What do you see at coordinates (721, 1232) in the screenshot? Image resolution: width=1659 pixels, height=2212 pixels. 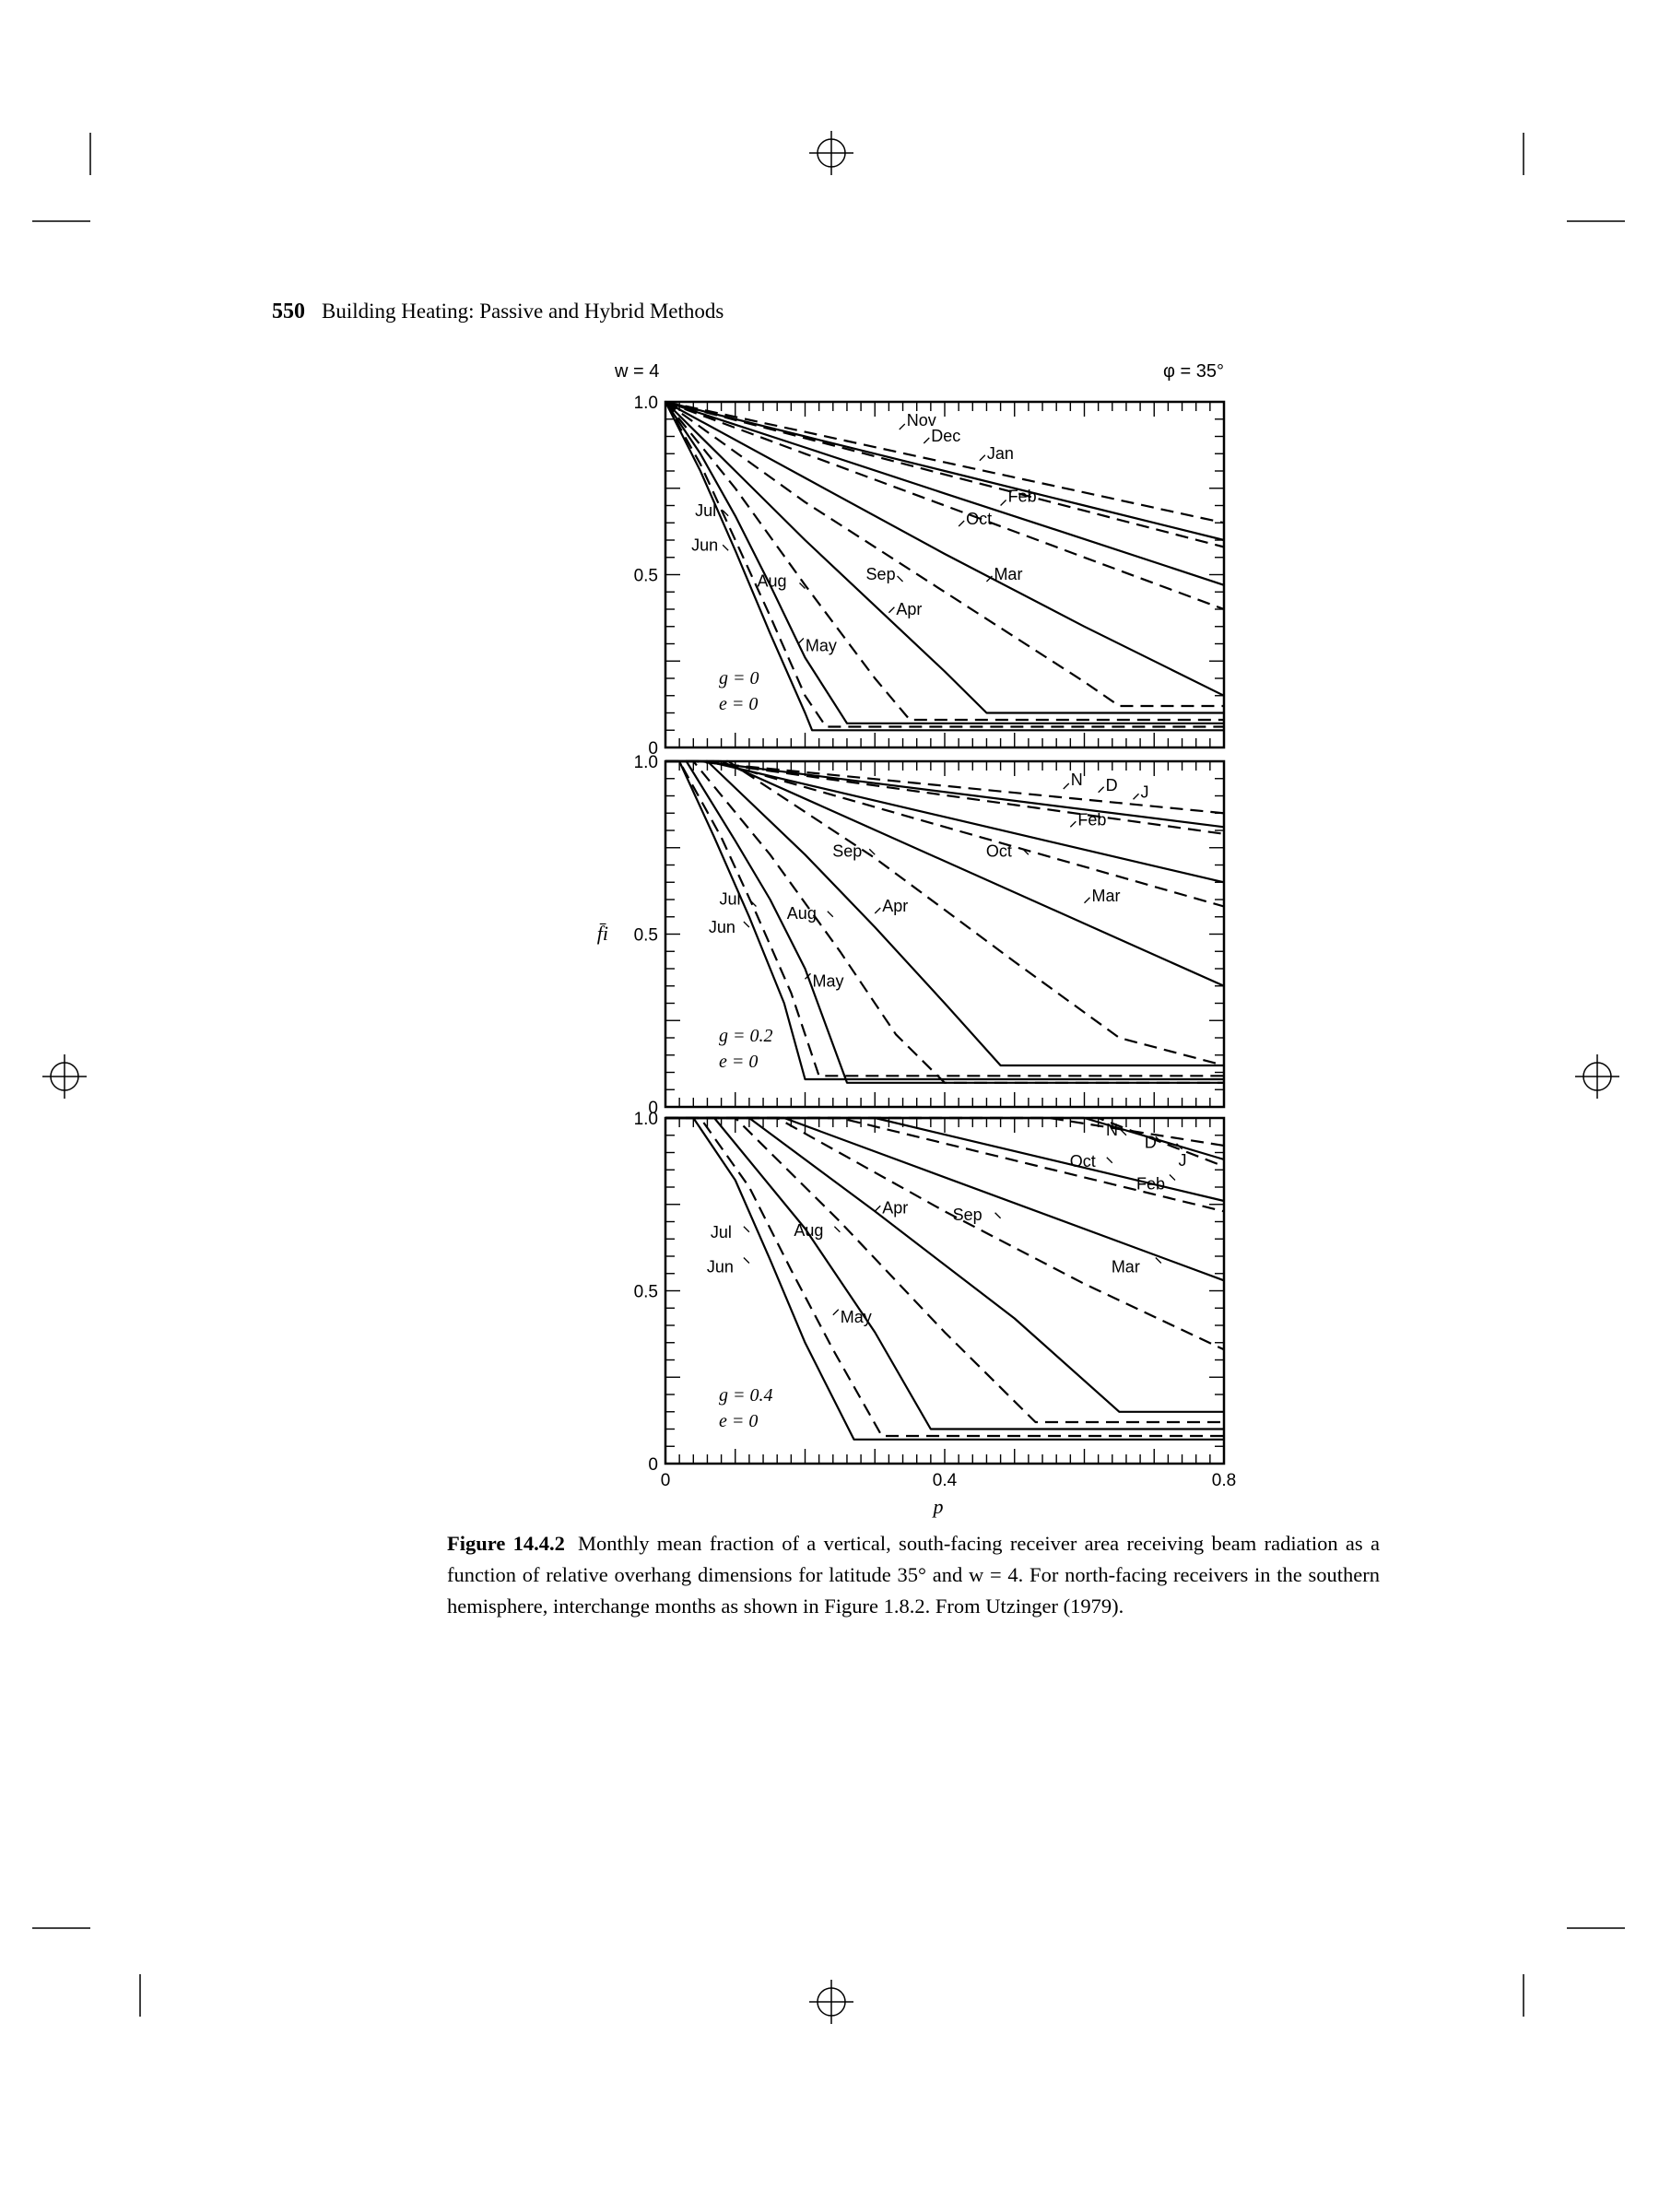 I see `series-label-jul: Jul` at bounding box center [721, 1232].